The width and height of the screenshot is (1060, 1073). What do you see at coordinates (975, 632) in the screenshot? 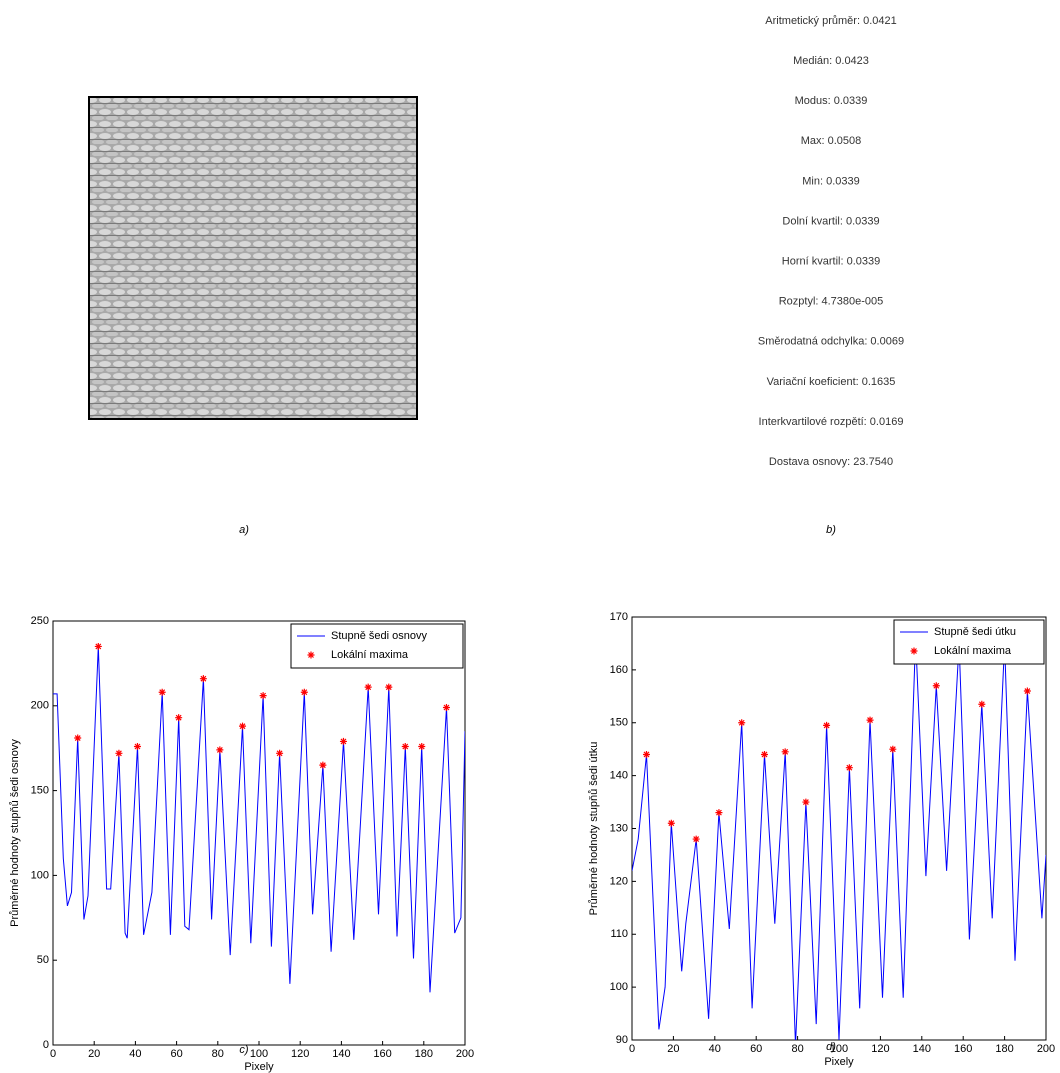
I see `legend-label: Stupně šedi útku` at bounding box center [975, 632].